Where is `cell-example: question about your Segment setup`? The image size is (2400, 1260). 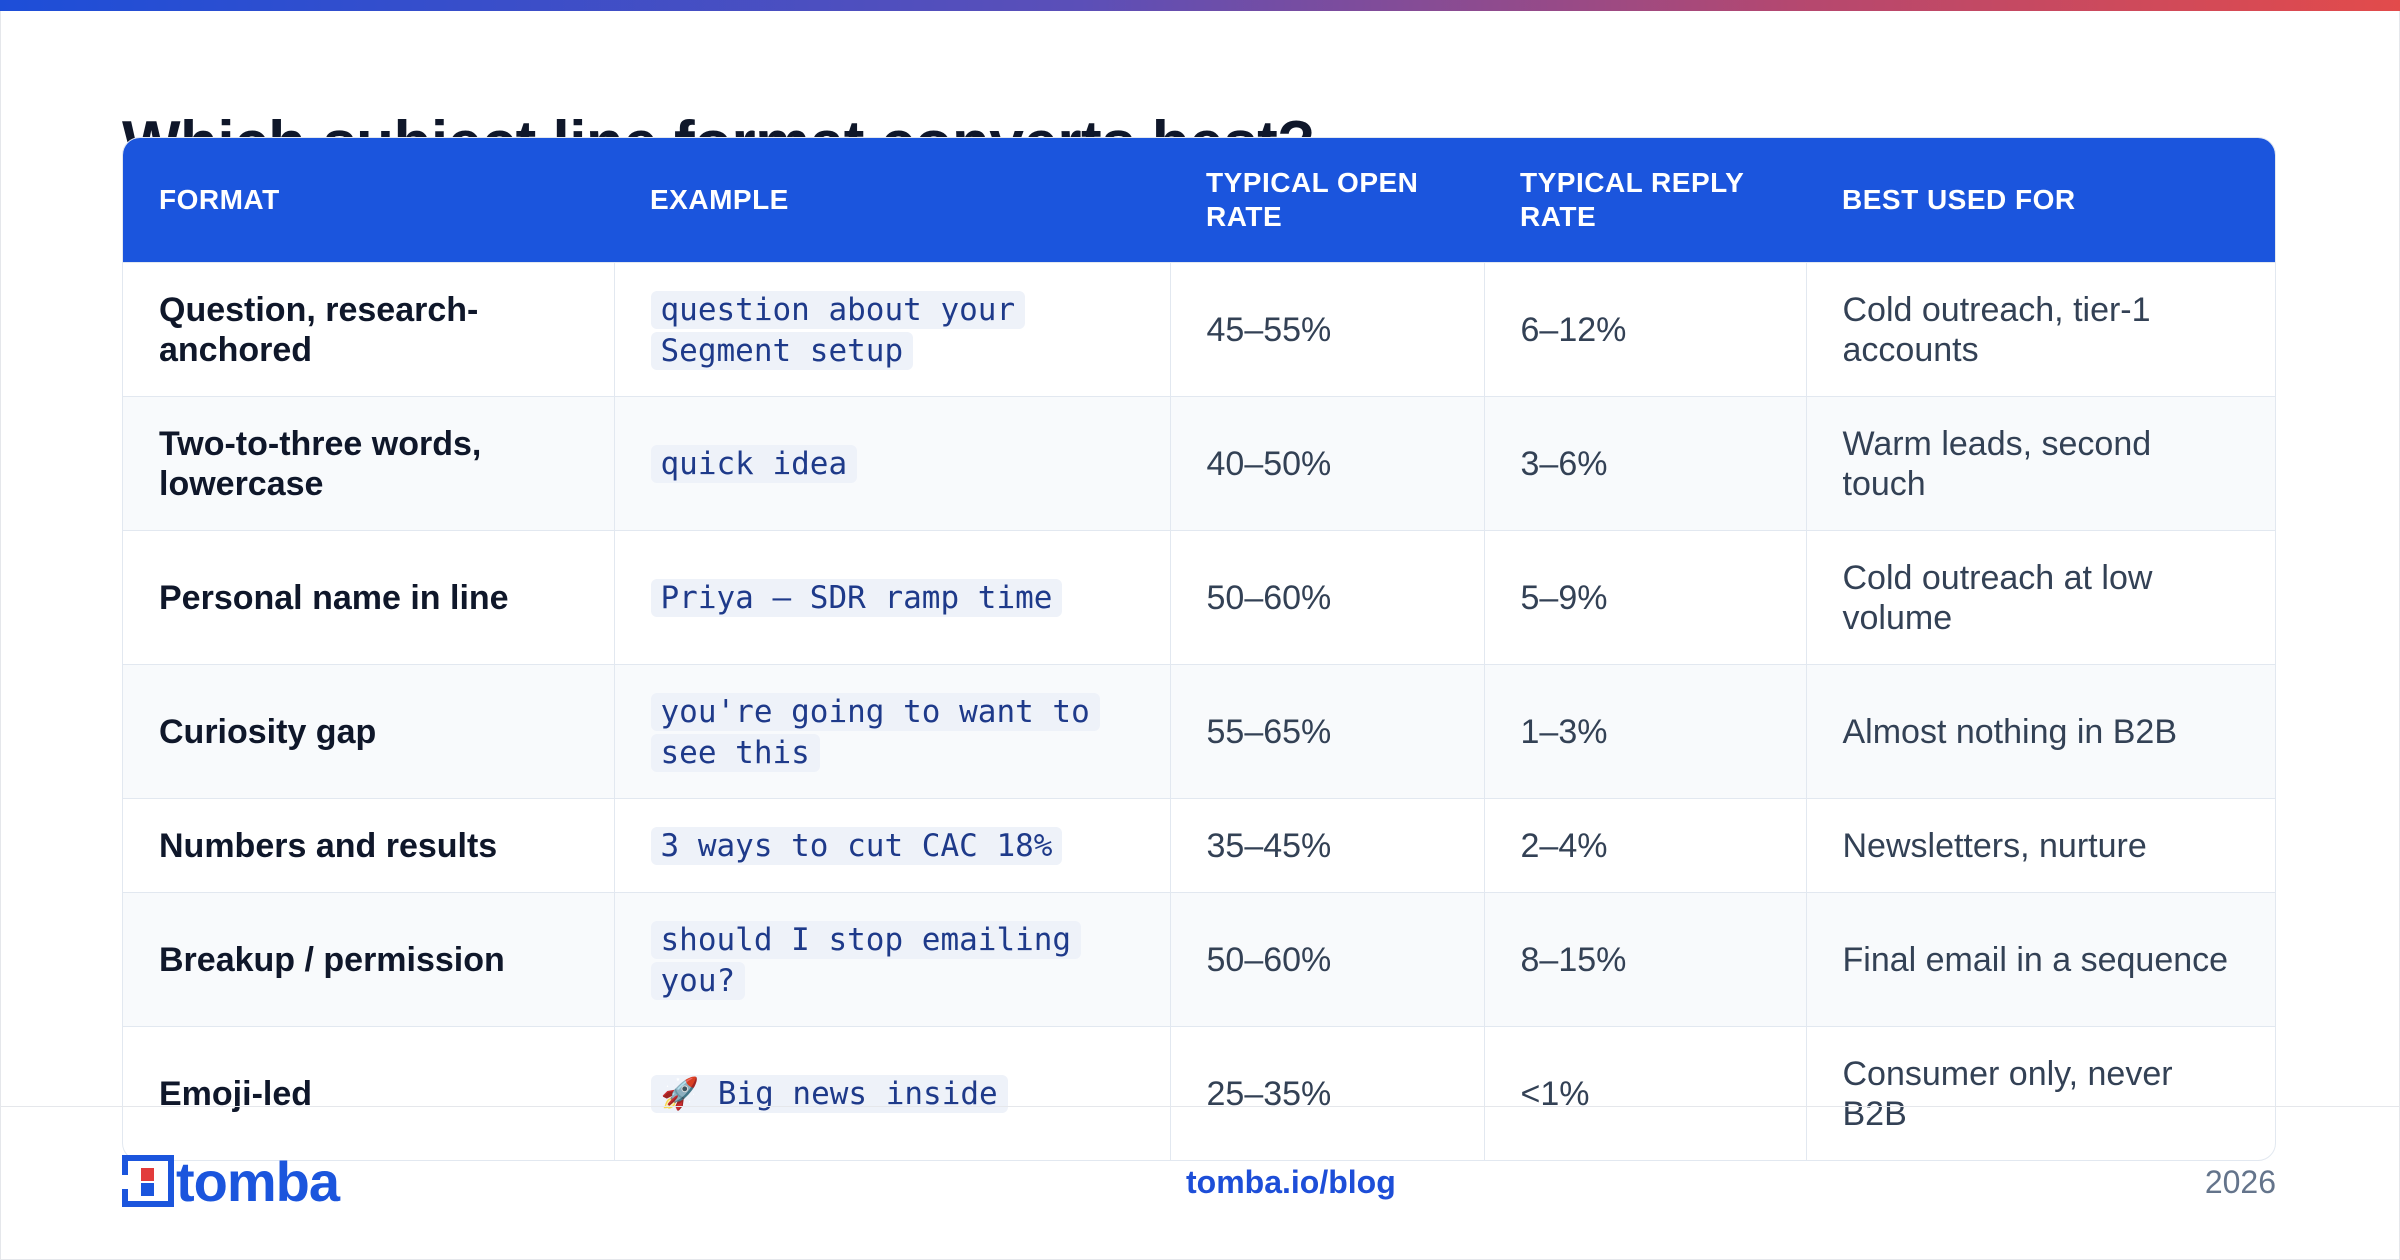
cell-example: question about your Segment setup is located at coordinates (892, 329).